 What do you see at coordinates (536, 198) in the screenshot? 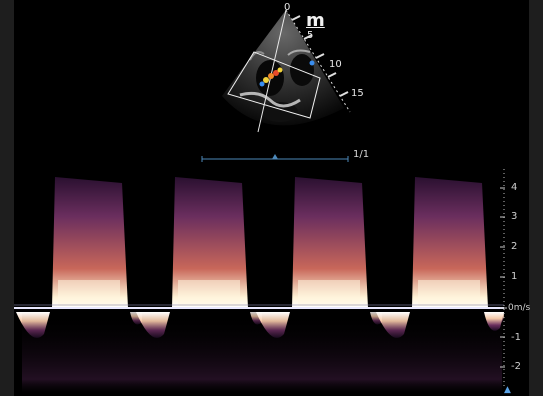
I see `right-frame-edge` at bounding box center [536, 198].